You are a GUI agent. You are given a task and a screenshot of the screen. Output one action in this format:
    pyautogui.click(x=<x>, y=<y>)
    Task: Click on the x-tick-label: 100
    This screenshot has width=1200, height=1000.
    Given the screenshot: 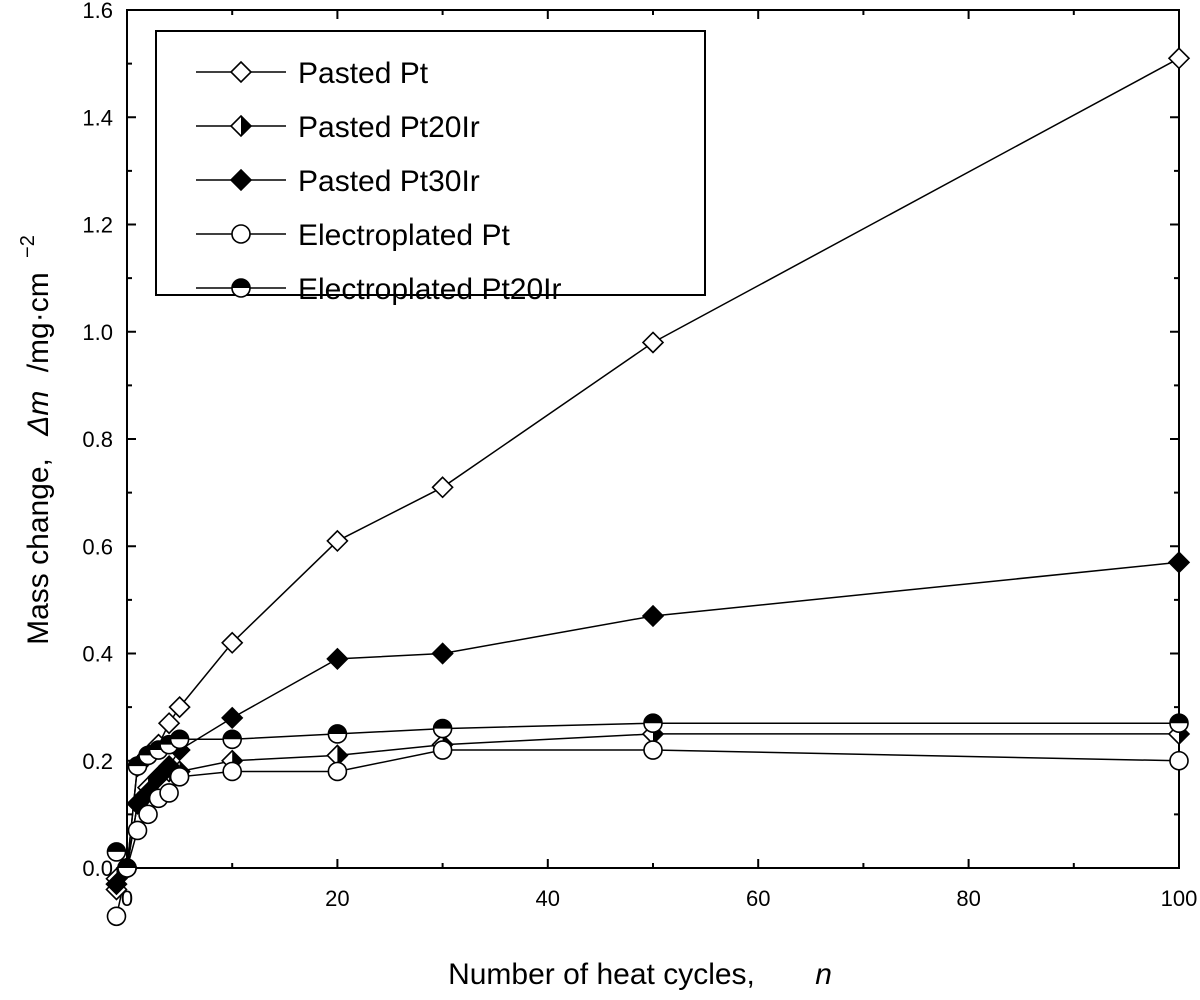 What is the action you would take?
    pyautogui.click(x=1179, y=898)
    